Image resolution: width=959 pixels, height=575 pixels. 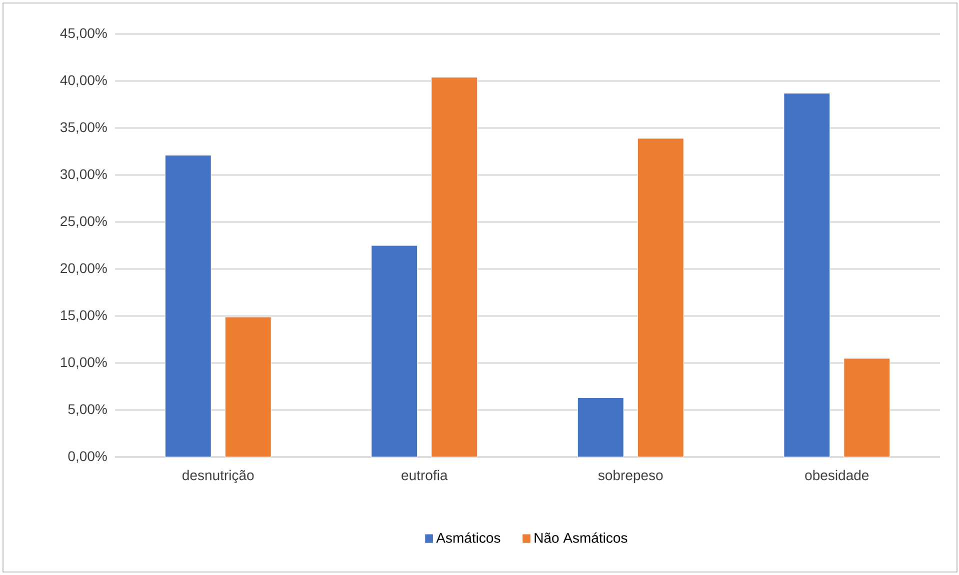 I want to click on y-tick-label: 0,00%, so click(x=87, y=457).